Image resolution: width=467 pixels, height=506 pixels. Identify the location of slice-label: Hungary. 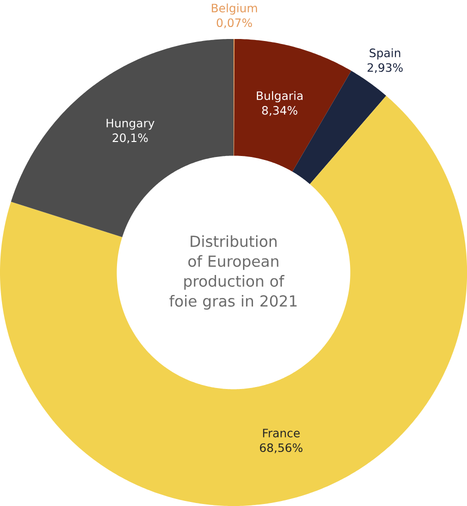
(130, 124).